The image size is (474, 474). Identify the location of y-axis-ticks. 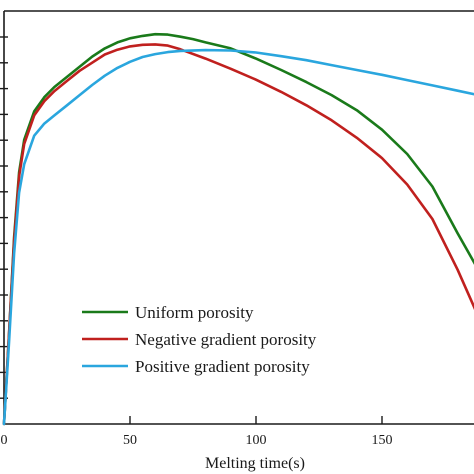
(4, 217).